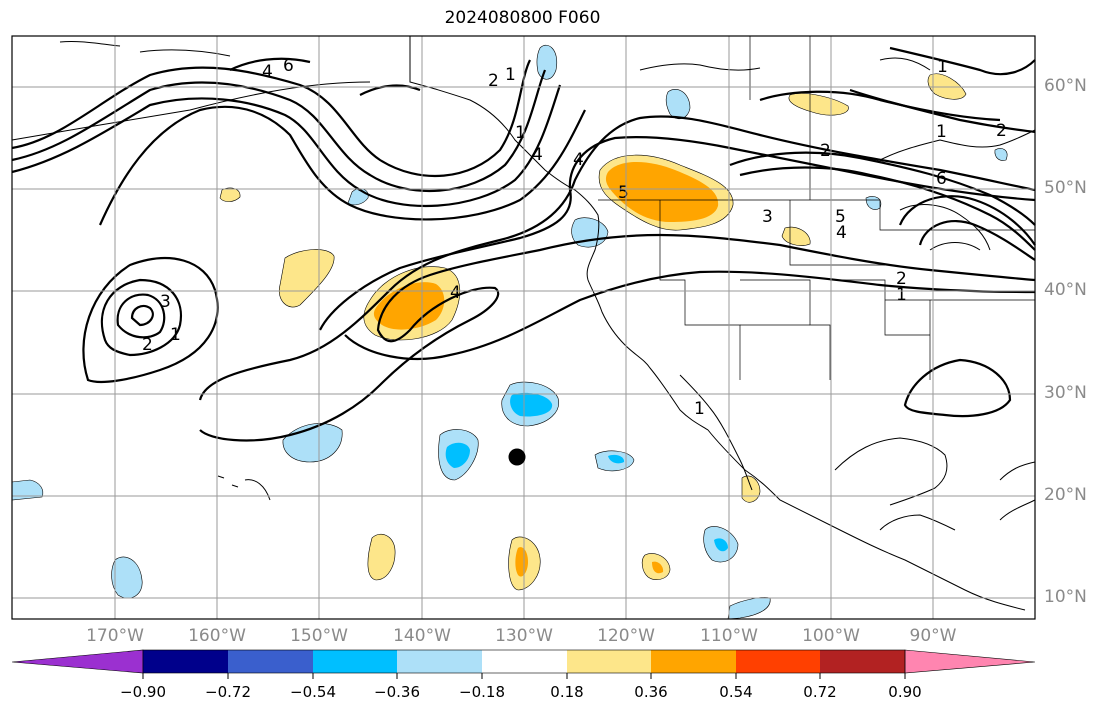 The image size is (1105, 712). Describe the element at coordinates (626, 636) in the screenshot. I see `lon-label: 120°W` at that location.